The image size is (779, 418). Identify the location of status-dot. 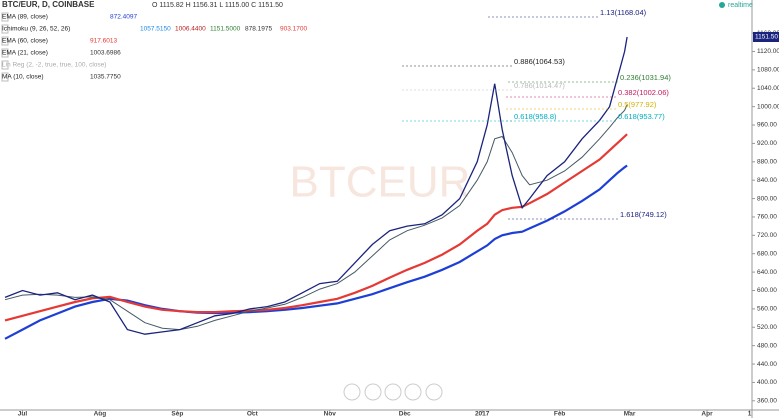
(722, 5).